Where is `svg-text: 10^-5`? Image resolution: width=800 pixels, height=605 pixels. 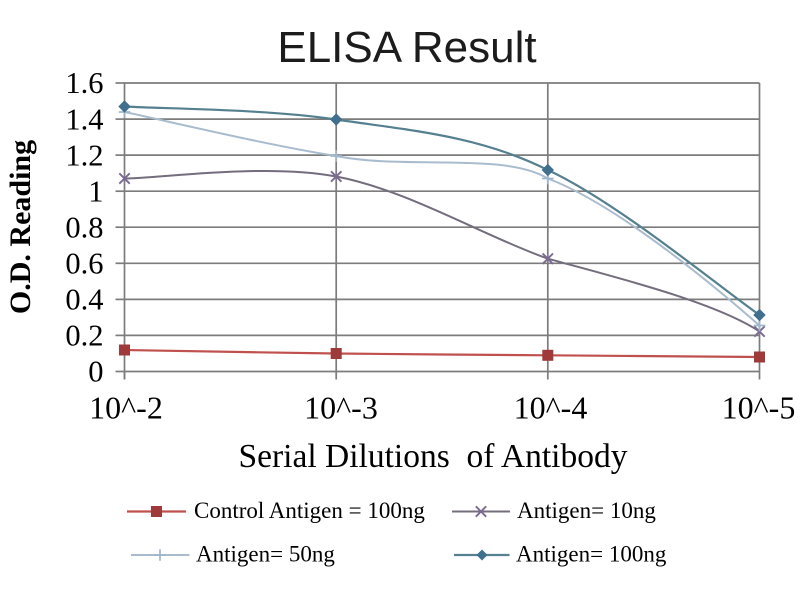
svg-text: 10^-5 is located at coordinates (759, 408).